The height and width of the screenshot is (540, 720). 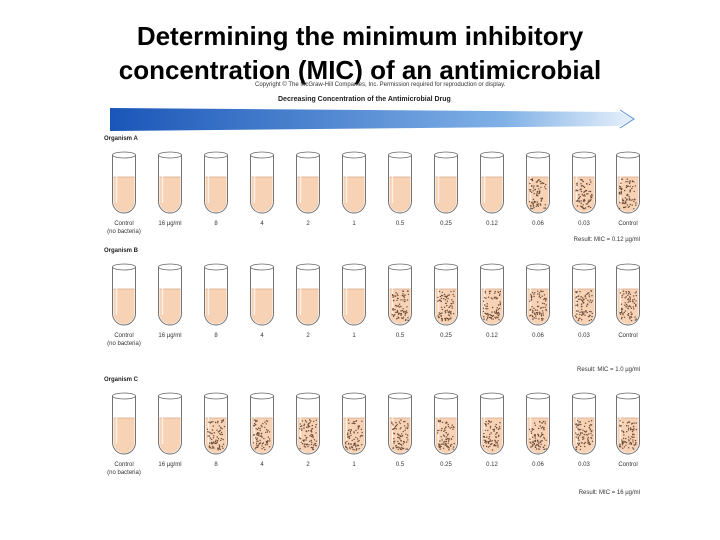 What do you see at coordinates (609, 493) in the screenshot?
I see `mic-result: Result: MIC = 16 µg/ml` at bounding box center [609, 493].